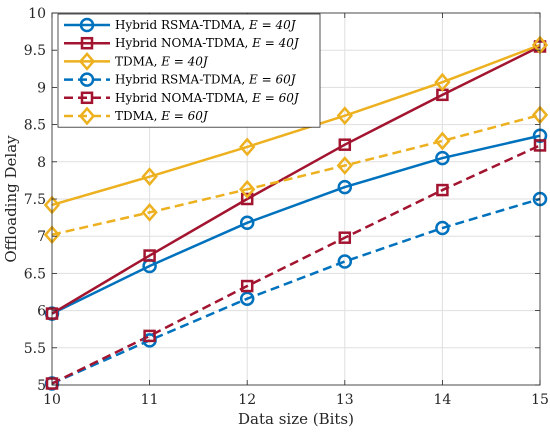 The width and height of the screenshot is (550, 433). I want to click on legend-box, so click(189, 70).